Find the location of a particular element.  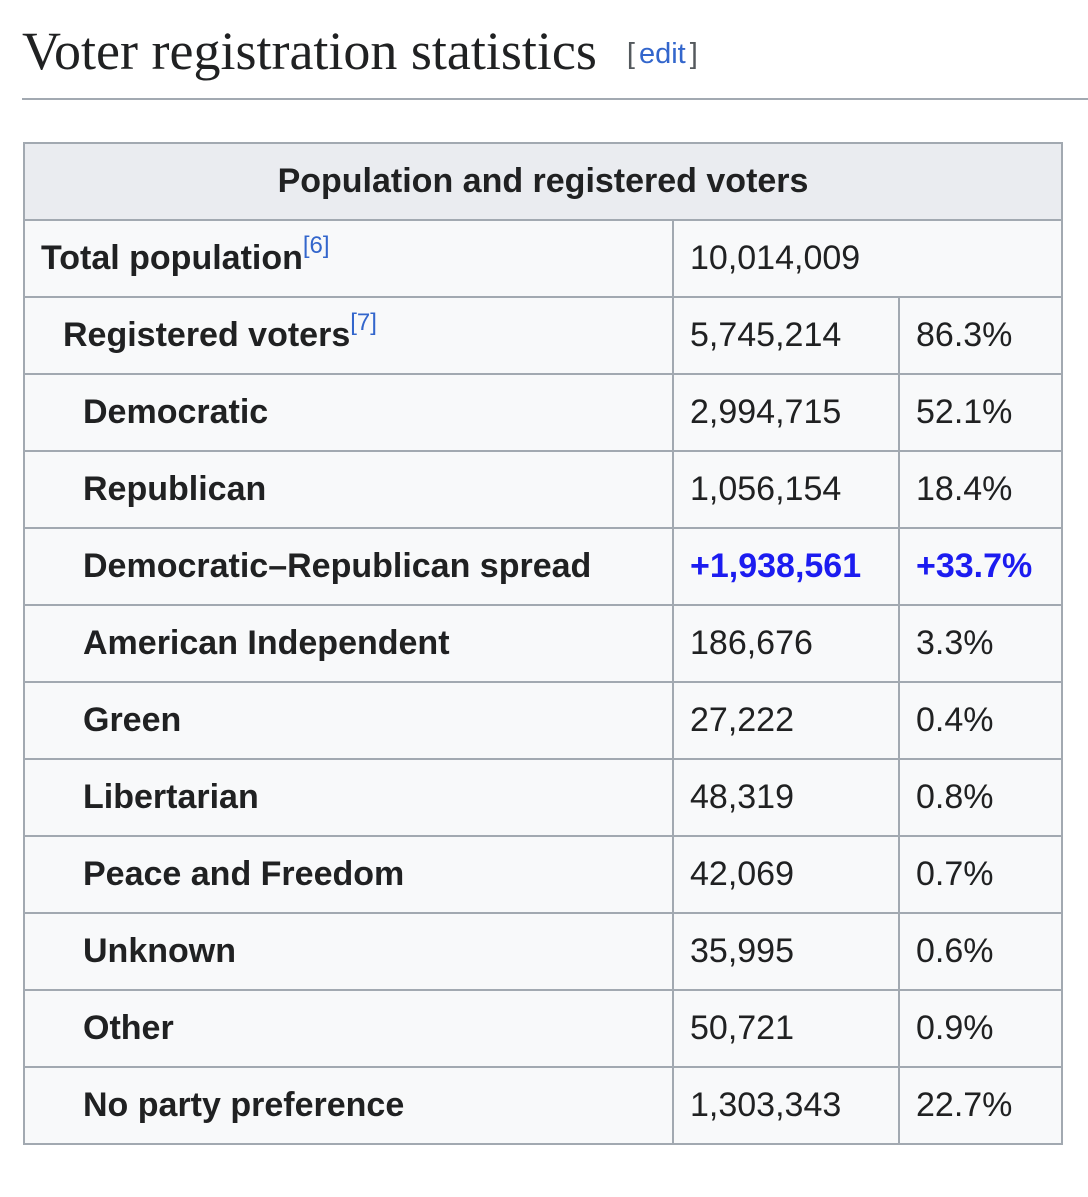

count-cell: 10,014,009 is located at coordinates (867, 258).